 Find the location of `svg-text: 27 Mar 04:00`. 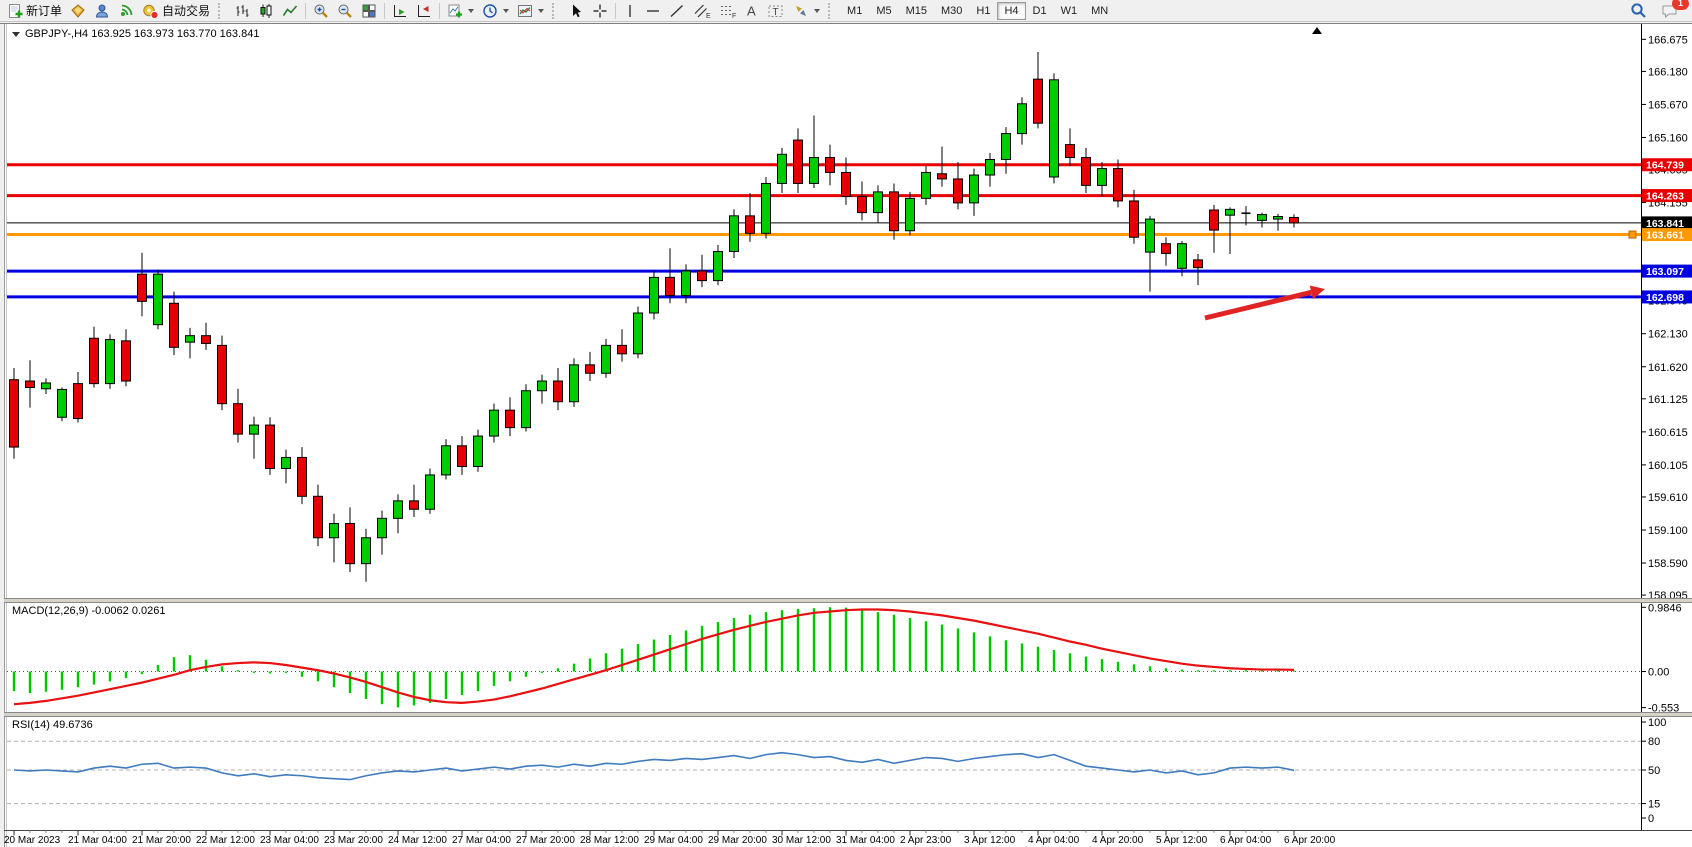

svg-text: 27 Mar 04:00 is located at coordinates (481, 840).